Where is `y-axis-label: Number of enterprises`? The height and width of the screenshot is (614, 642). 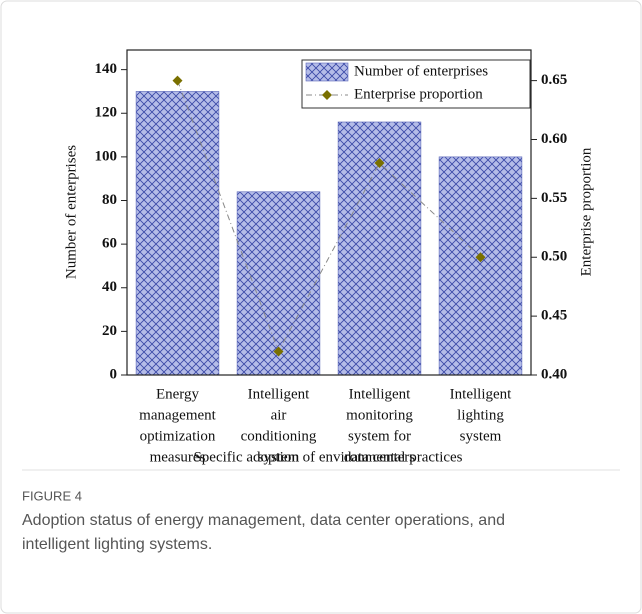 y-axis-label: Number of enterprises is located at coordinates (71, 212).